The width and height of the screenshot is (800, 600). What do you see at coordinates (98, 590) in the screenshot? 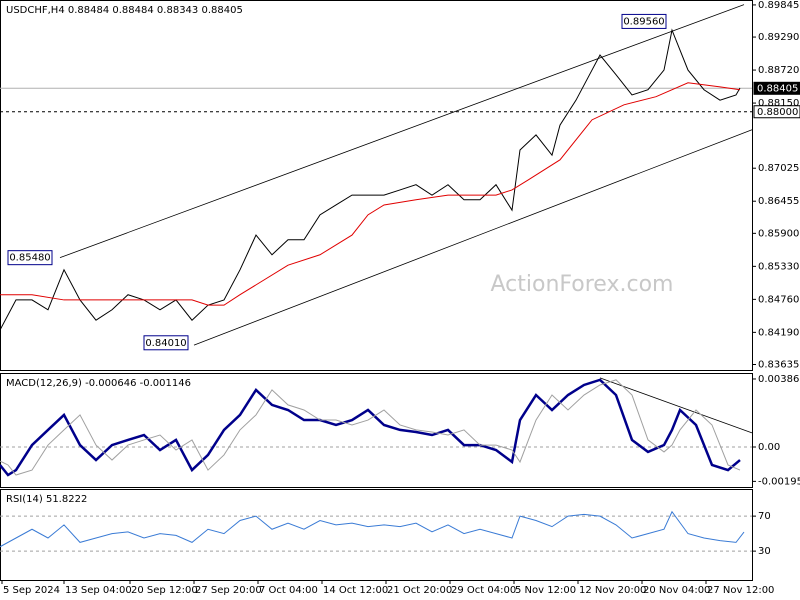
I see `x-tick-label: 13 Sep 04:00` at bounding box center [98, 590].